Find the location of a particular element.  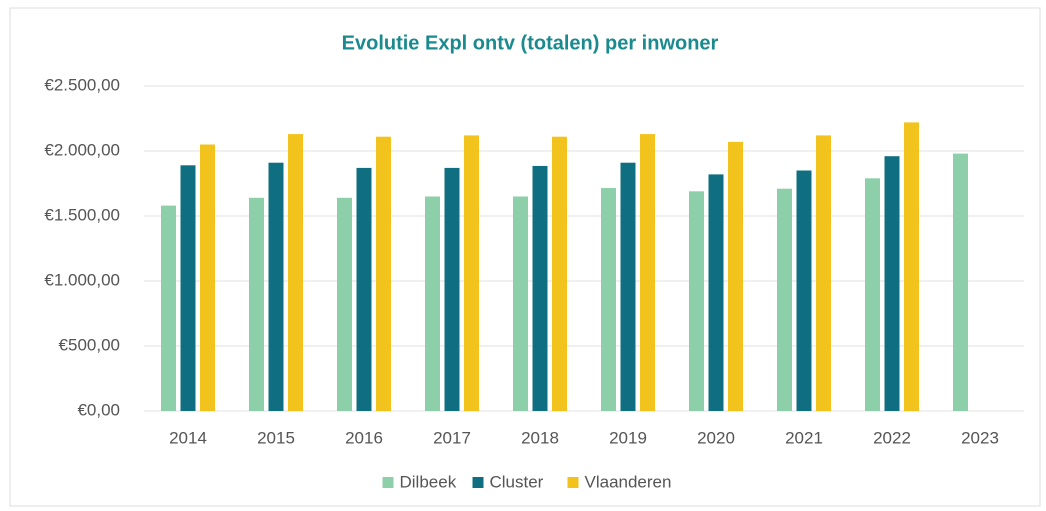

y-tick-label: €0,00 is located at coordinates (98, 409).